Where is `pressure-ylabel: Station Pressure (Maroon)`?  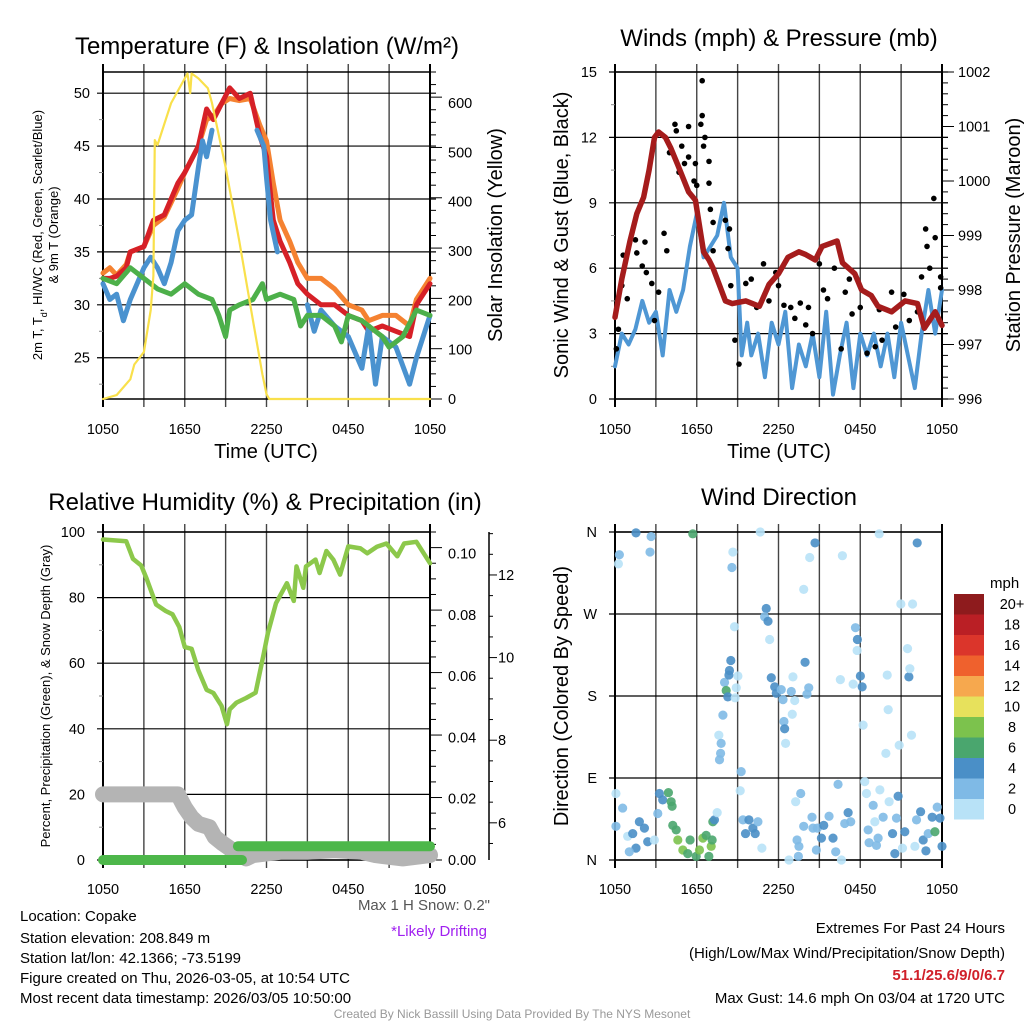 pressure-ylabel: Station Pressure (Maroon) is located at coordinates (1013, 235).